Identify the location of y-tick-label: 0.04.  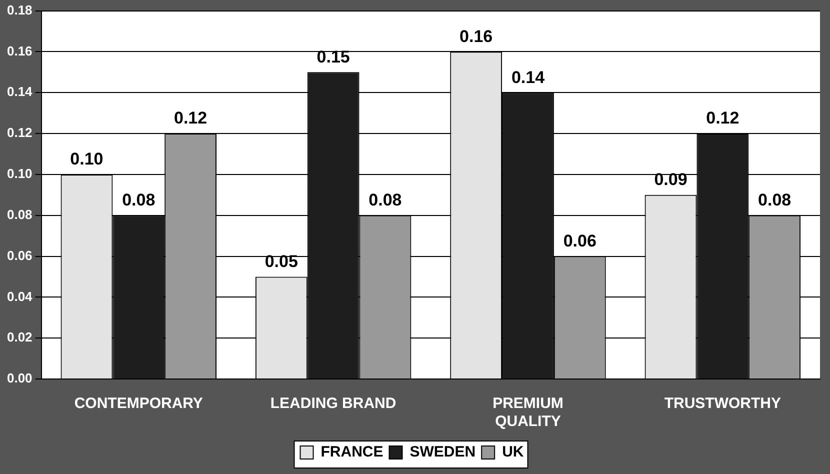
(20, 296).